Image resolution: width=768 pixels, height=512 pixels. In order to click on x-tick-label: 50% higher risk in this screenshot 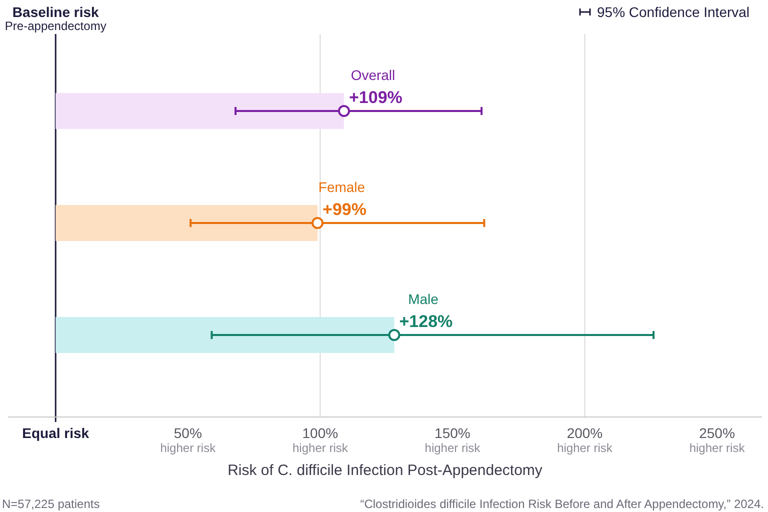, I will do `click(188, 440)`.